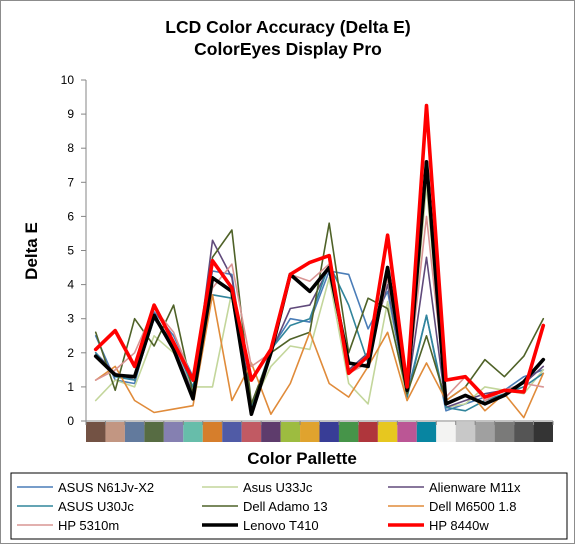 The width and height of the screenshot is (575, 544). Describe the element at coordinates (281, 525) in the screenshot. I see `legend-label-lenovo-t410: Lenovo T410` at that location.